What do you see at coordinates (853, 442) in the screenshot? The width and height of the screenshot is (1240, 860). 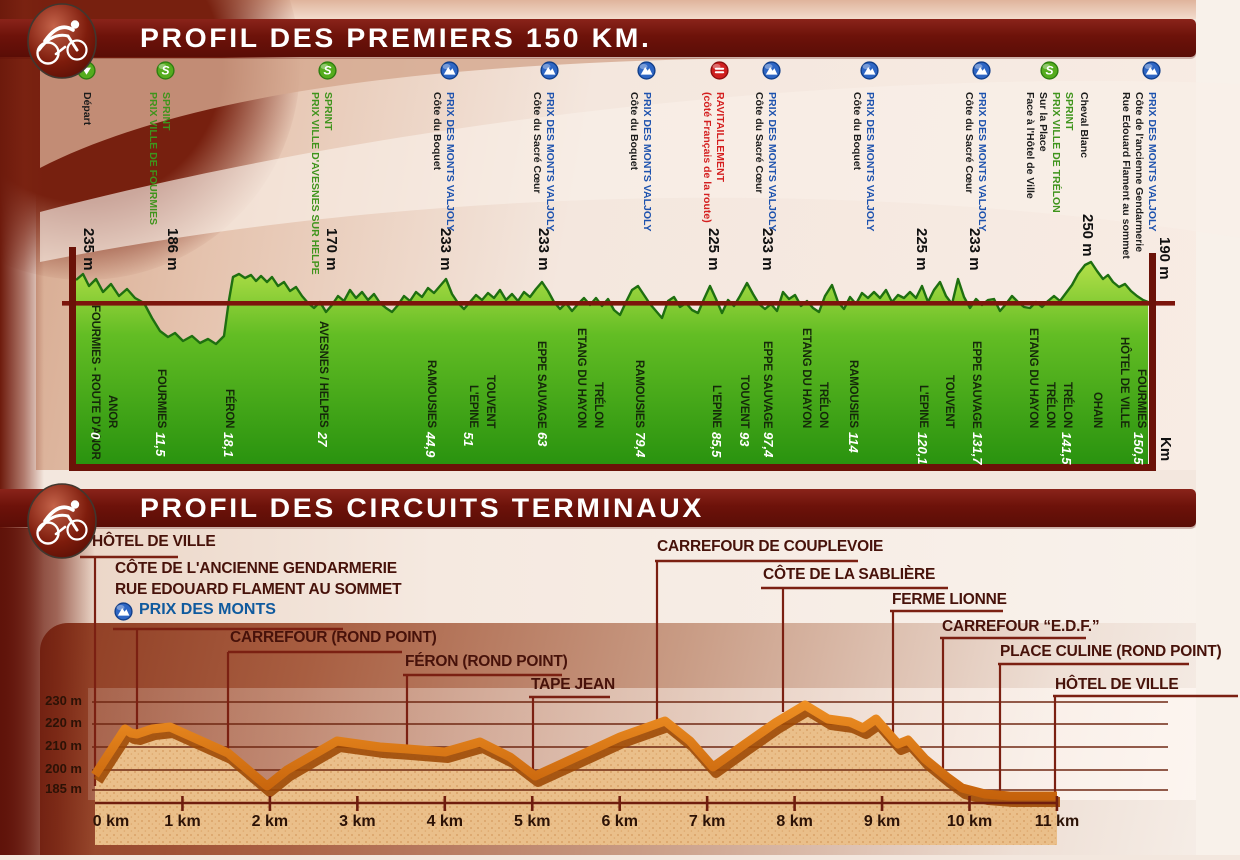 I see `town-km-label: 114` at bounding box center [853, 442].